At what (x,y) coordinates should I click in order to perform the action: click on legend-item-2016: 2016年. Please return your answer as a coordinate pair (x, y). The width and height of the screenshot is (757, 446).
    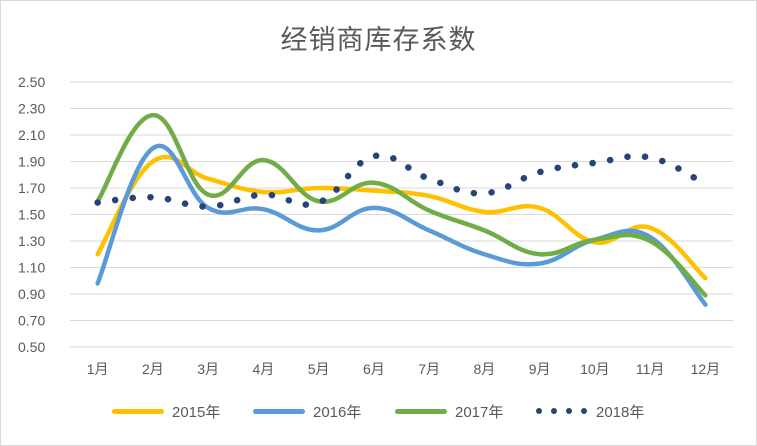
    Looking at the image, I should click on (307, 411).